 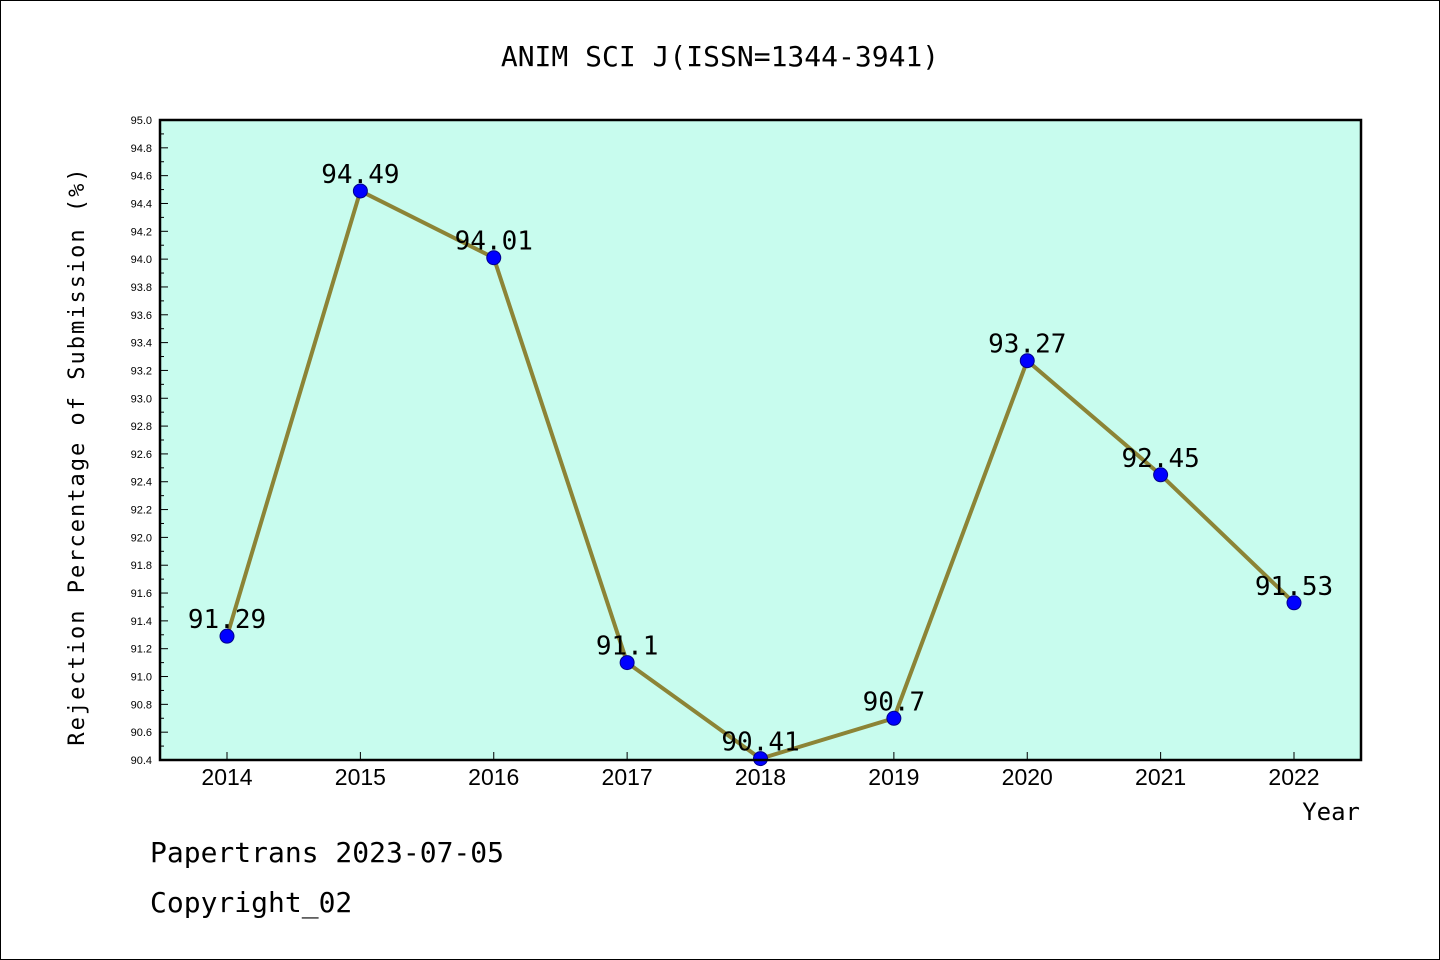 What do you see at coordinates (141, 177) in the screenshot?
I see `y-tick-label: 94.6` at bounding box center [141, 177].